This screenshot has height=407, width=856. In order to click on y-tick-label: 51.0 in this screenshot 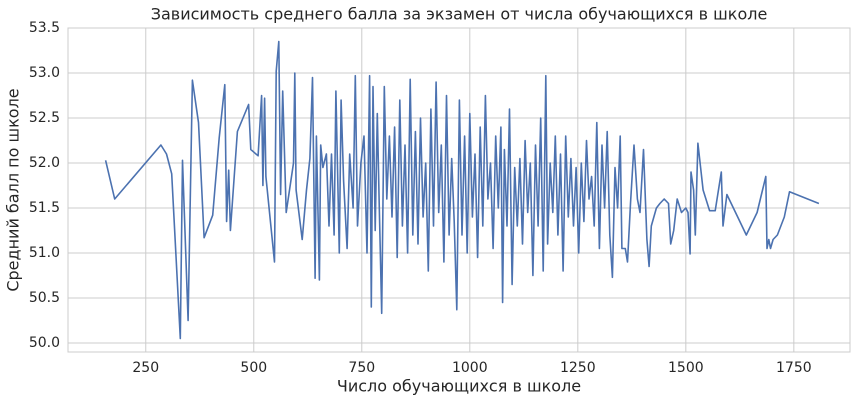, I will do `click(44, 253)`.